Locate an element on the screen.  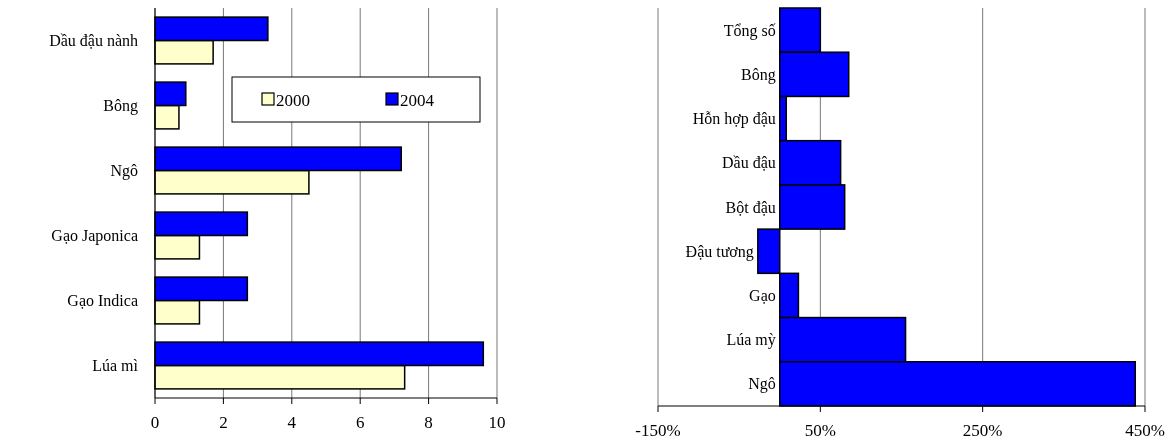
y-tick-label: Gạo Japonica is located at coordinates (94, 236).